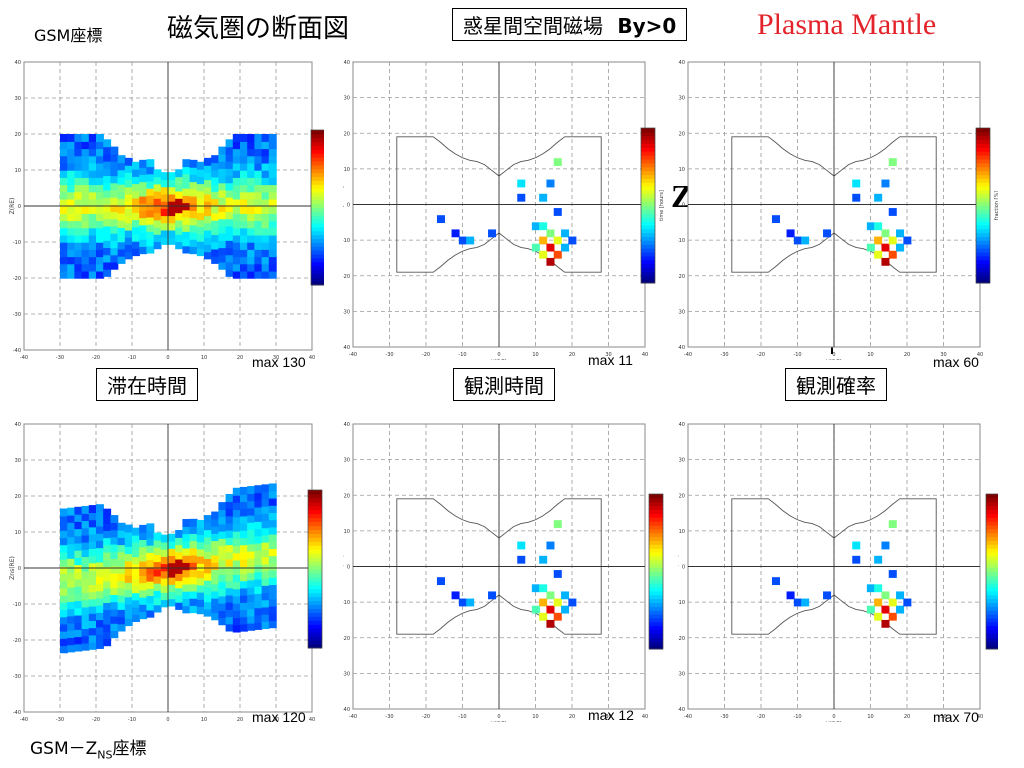 The height and width of the screenshot is (768, 1024). What do you see at coordinates (279, 362) in the screenshot?
I see `max-label-p11: max 130` at bounding box center [279, 362].